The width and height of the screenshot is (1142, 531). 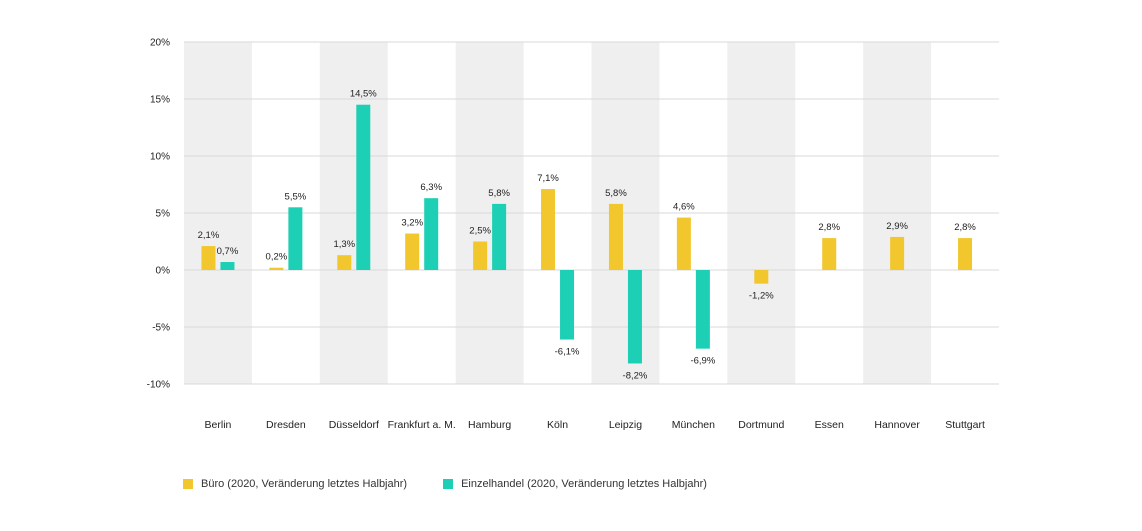 I want to click on data-label: 14,5%, so click(x=363, y=94).